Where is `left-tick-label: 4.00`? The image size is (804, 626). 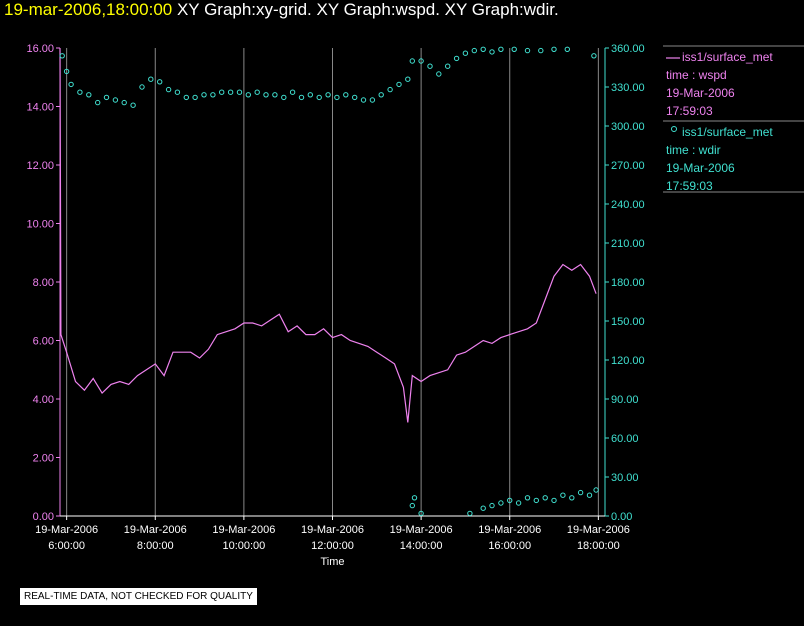
left-tick-label: 4.00 is located at coordinates (43, 400).